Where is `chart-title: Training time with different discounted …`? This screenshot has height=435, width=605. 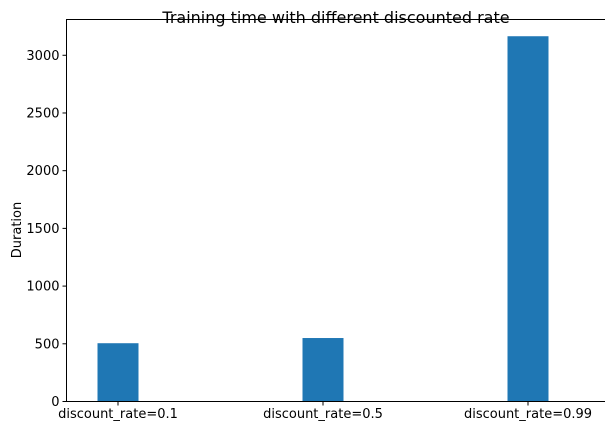 chart-title: Training time with different discounted … is located at coordinates (335, 17).